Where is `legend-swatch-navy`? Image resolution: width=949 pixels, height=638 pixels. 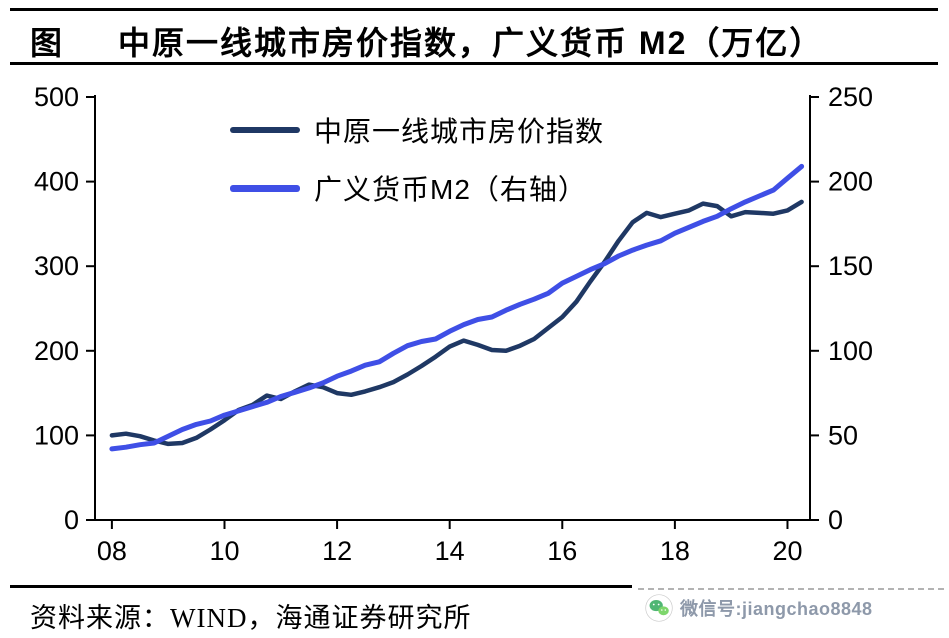 legend-swatch-navy is located at coordinates (265, 130).